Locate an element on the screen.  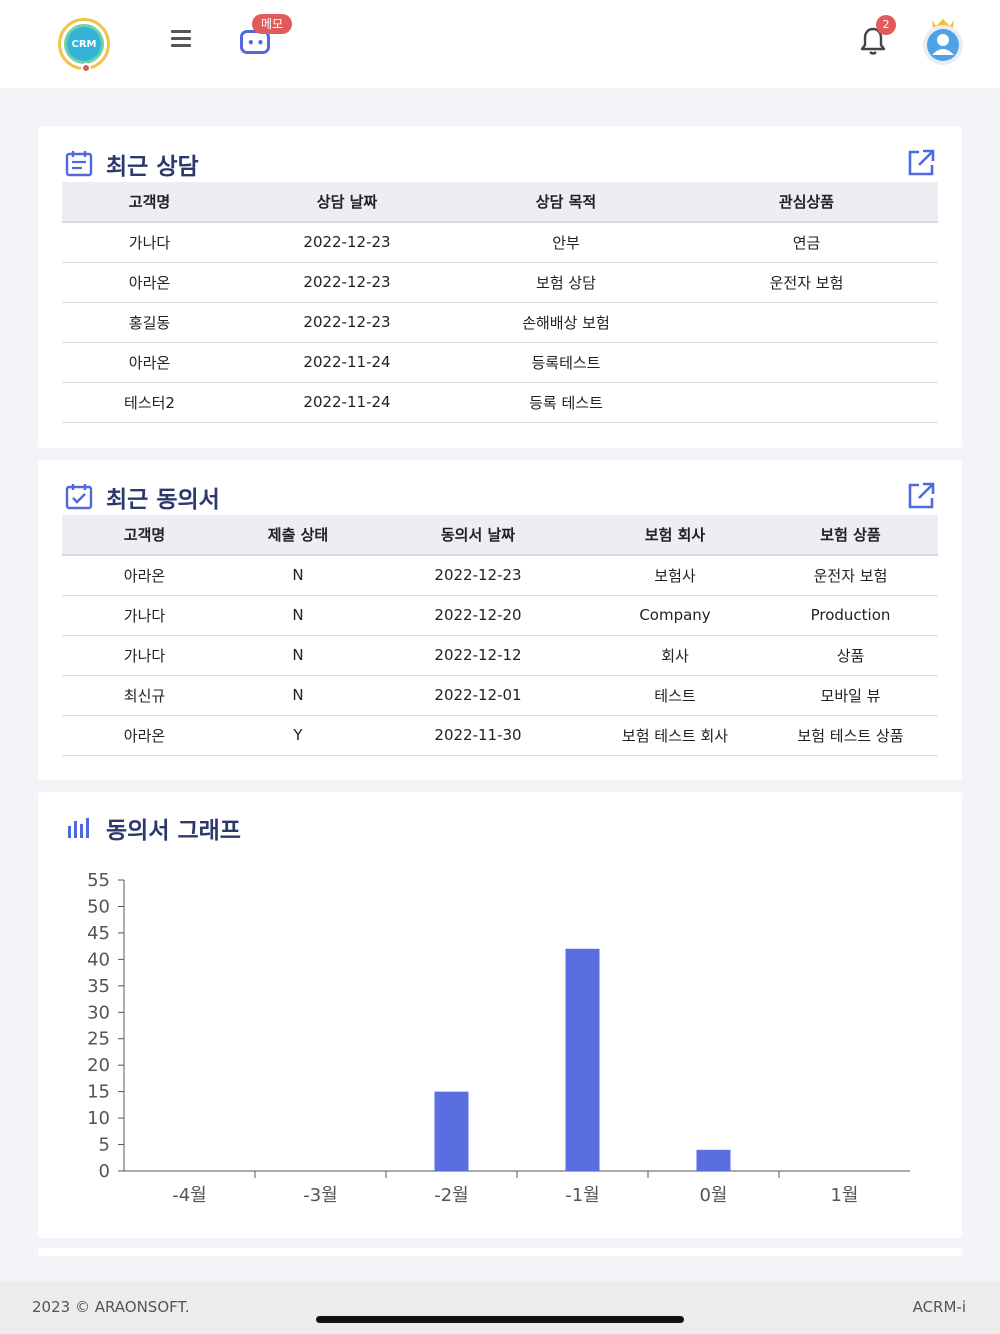
y-tick-label: 45 is located at coordinates (98, 933).